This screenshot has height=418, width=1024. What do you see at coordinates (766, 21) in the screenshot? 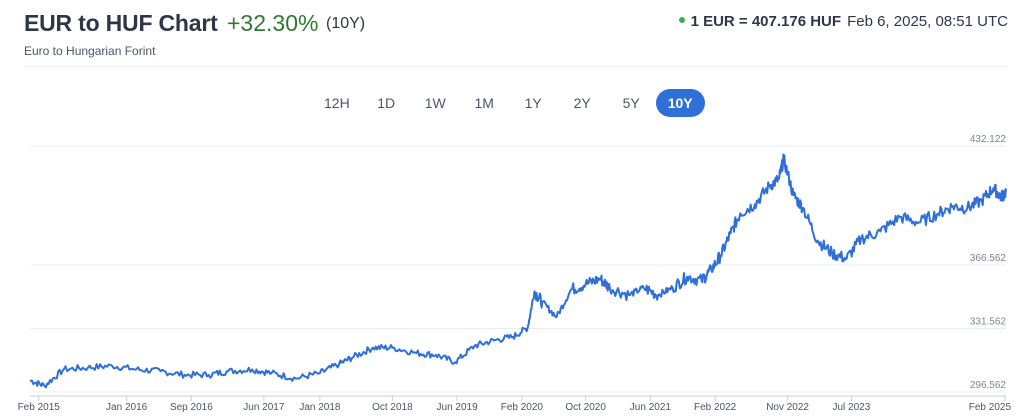
I see `rate-value: 1 EUR = 407.176 HUF` at bounding box center [766, 21].